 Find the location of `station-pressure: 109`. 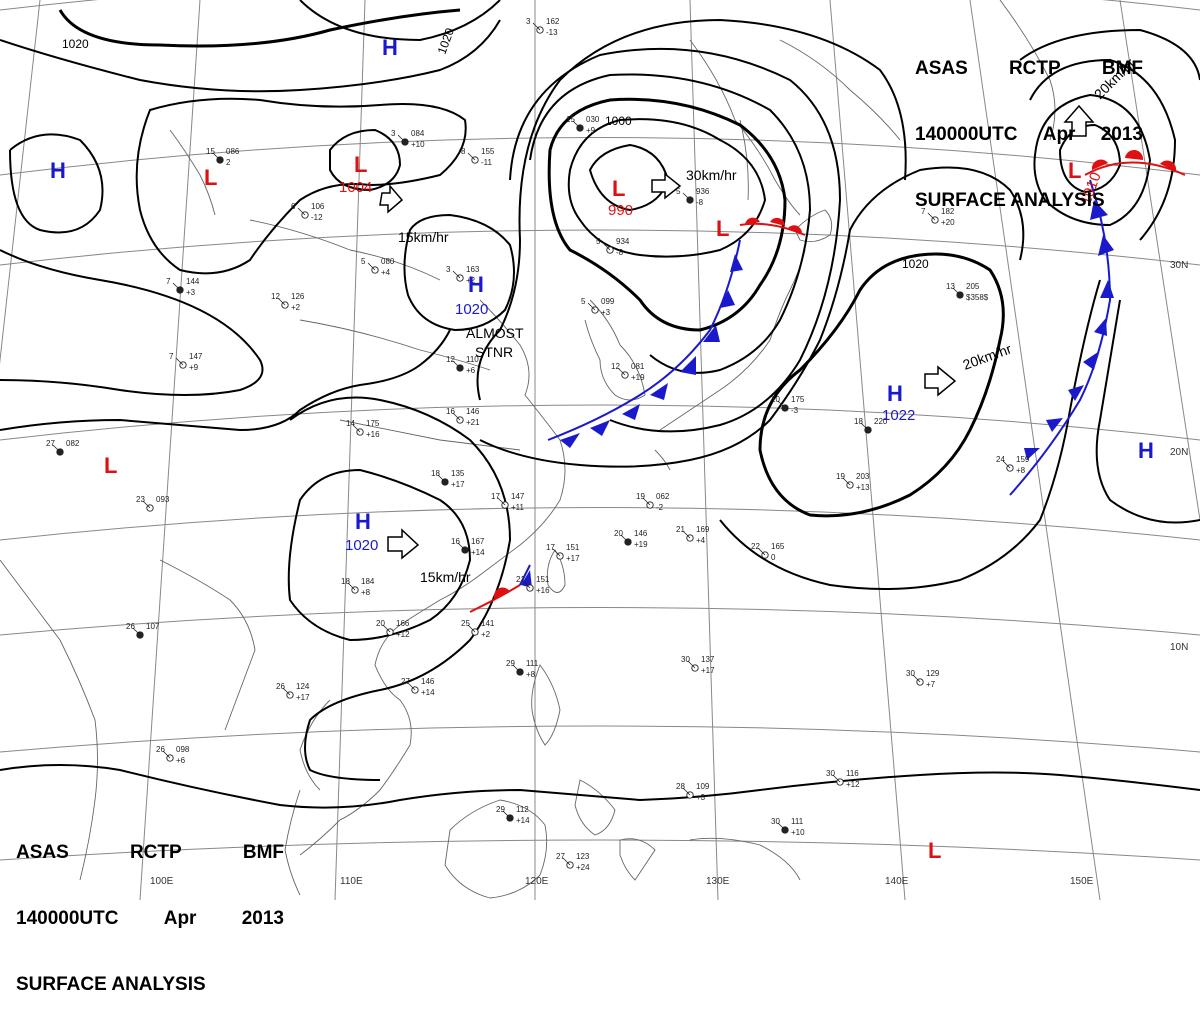

station-pressure: 109 is located at coordinates (703, 786).